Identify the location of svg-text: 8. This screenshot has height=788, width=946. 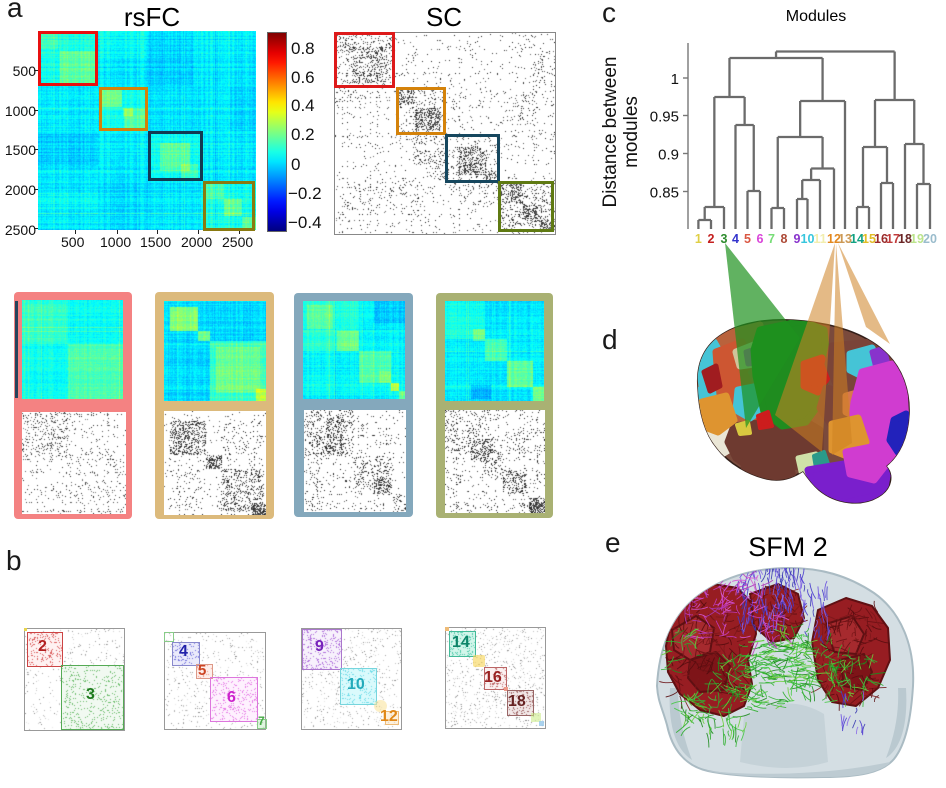
(784, 239).